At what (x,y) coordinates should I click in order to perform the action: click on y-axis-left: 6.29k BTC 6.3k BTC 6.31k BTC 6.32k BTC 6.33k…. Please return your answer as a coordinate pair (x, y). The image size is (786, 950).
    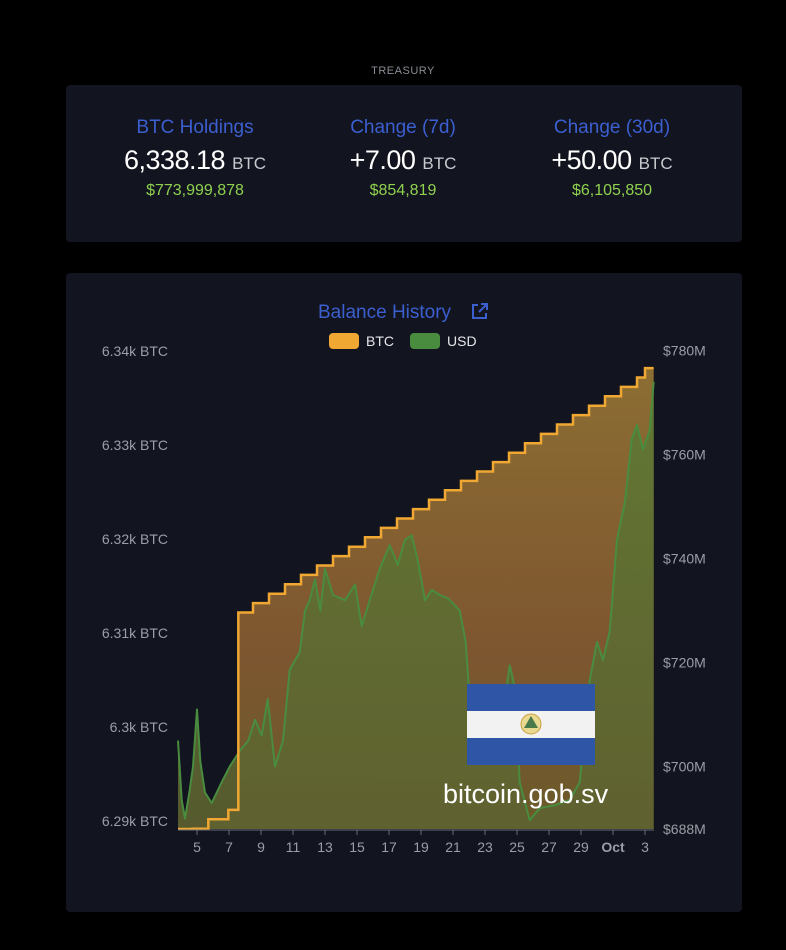
    Looking at the image, I should click on (135, 586).